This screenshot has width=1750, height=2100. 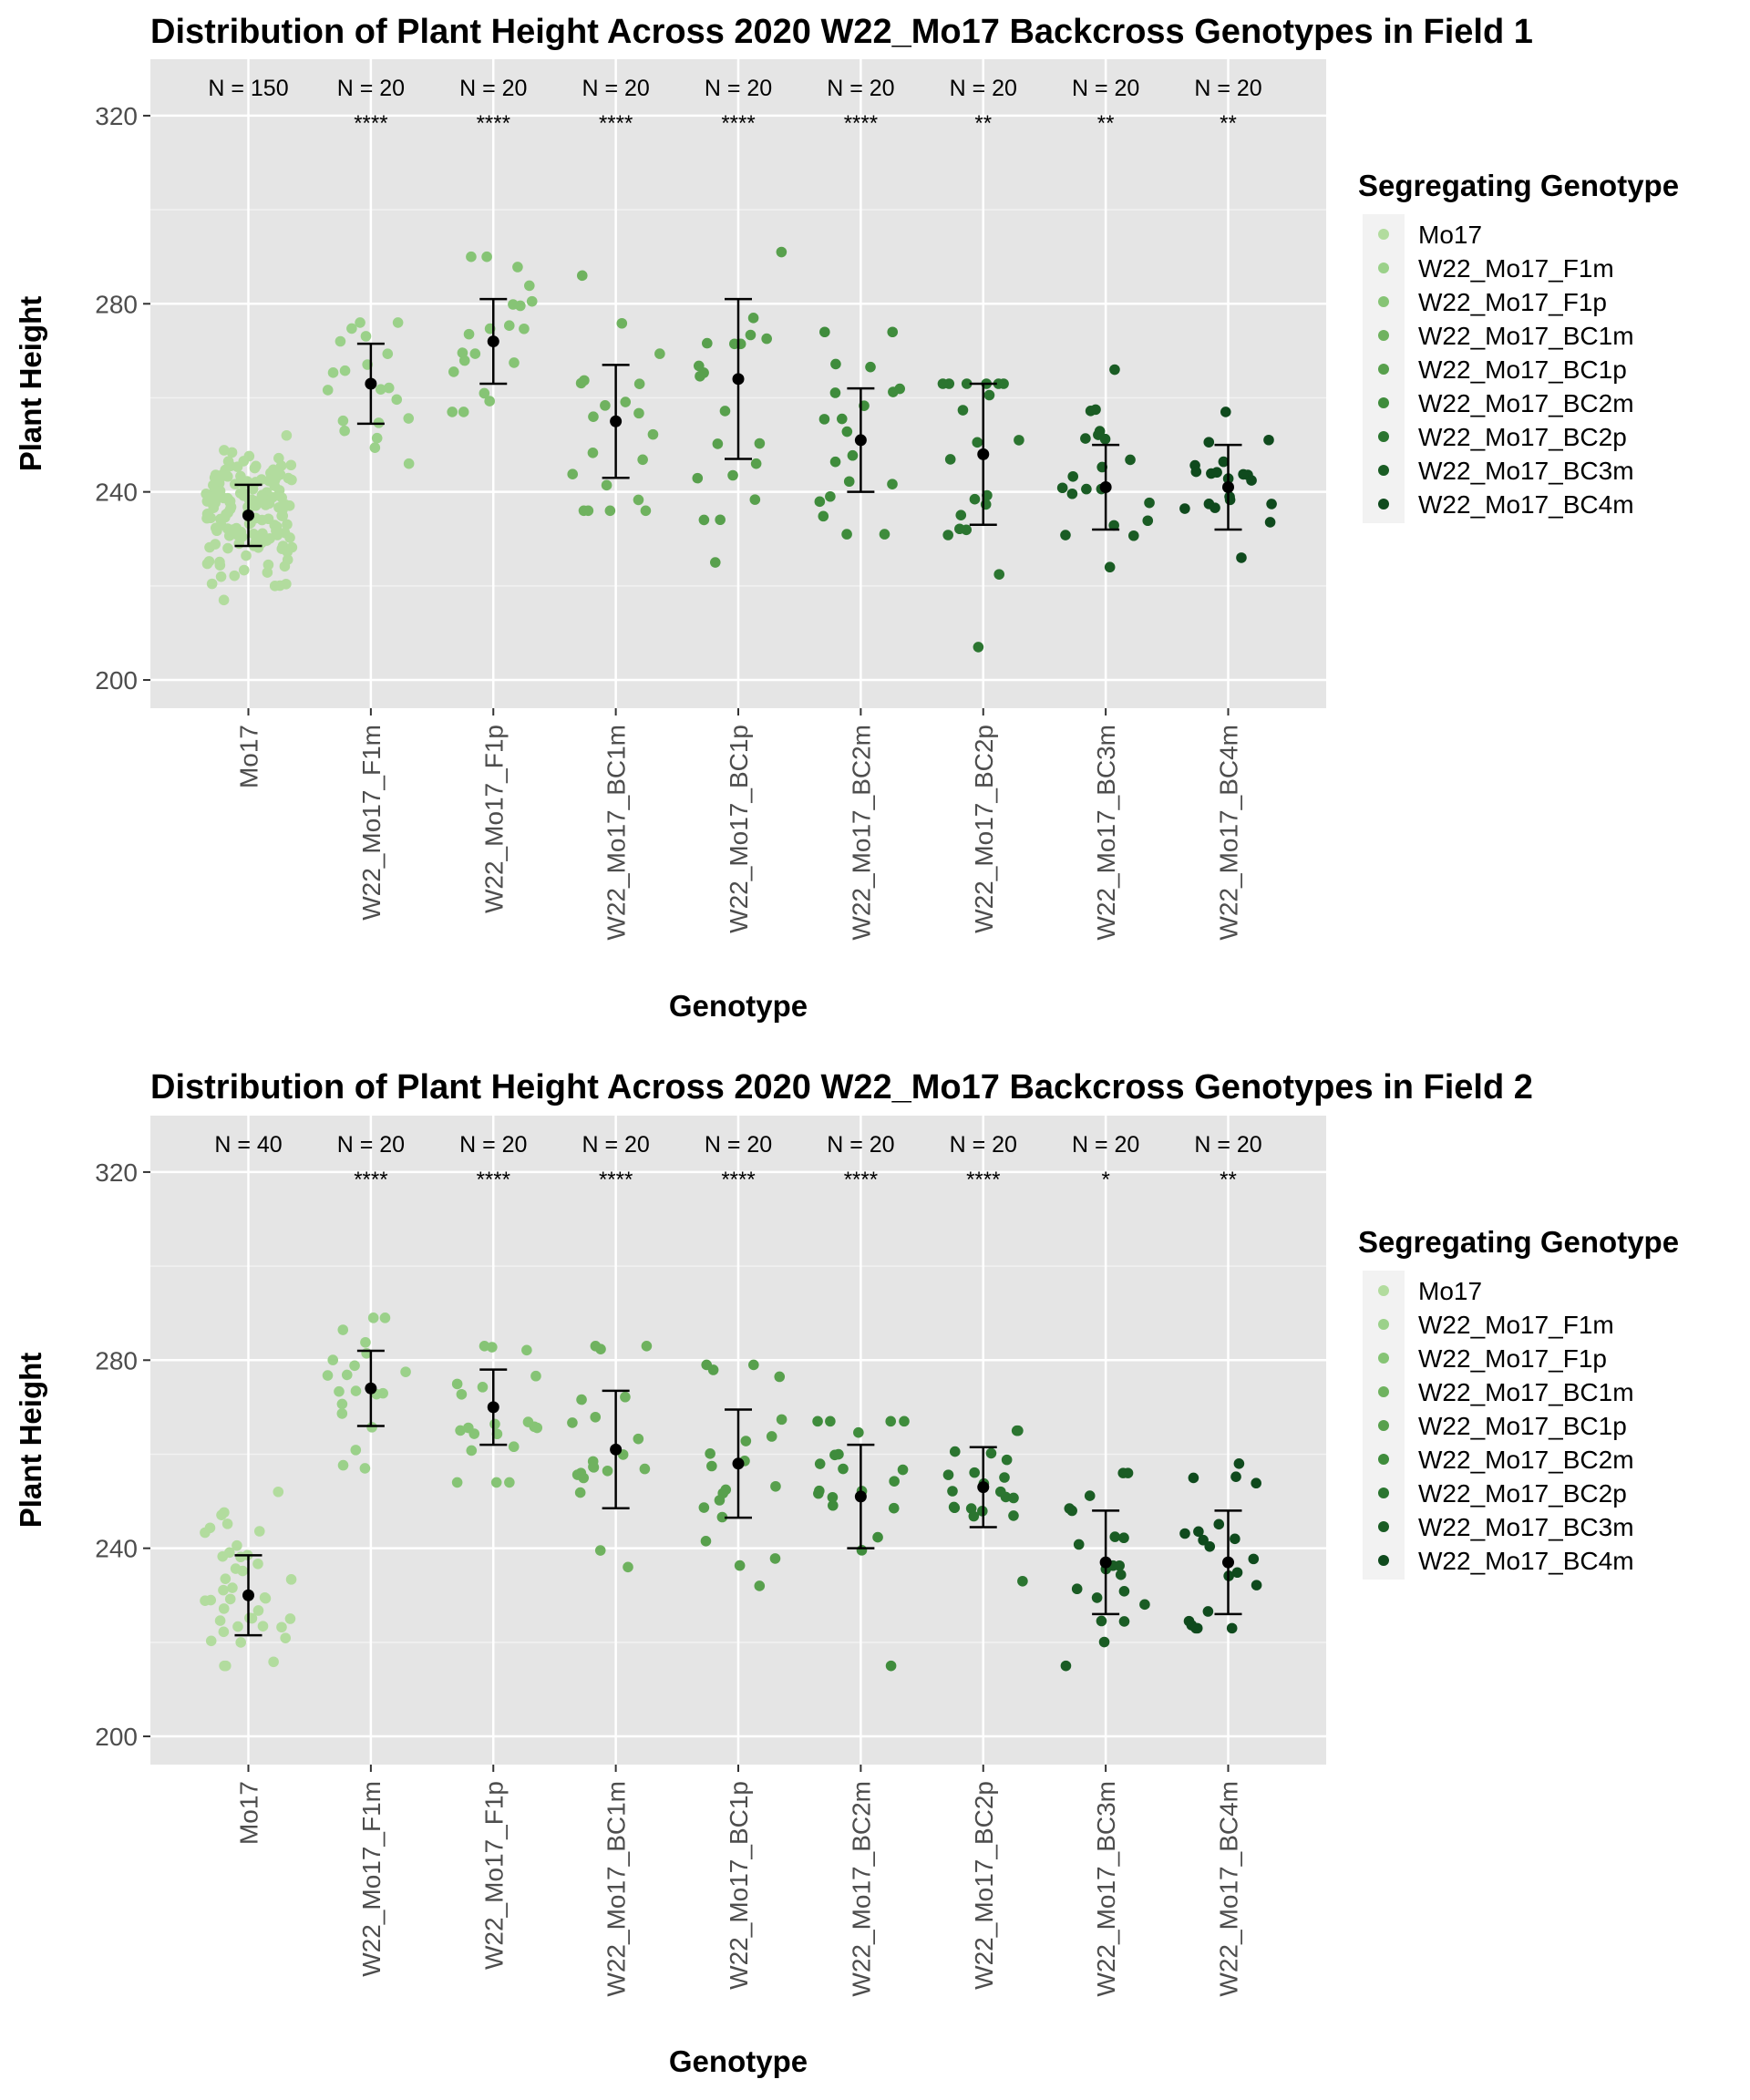 I want to click on legend-title: Segregating Genotype, so click(x=1519, y=186).